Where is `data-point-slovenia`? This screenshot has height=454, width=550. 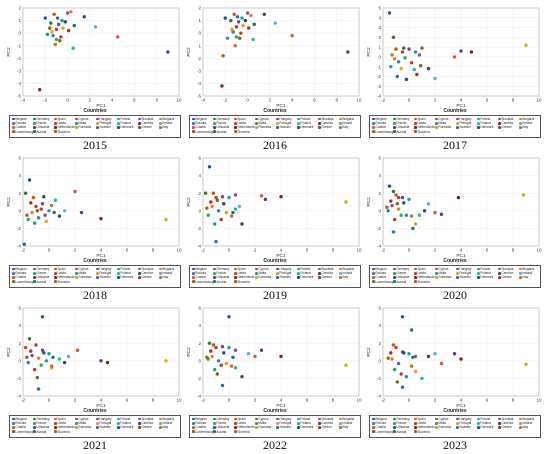 data-point-slovenia is located at coordinates (388, 358).